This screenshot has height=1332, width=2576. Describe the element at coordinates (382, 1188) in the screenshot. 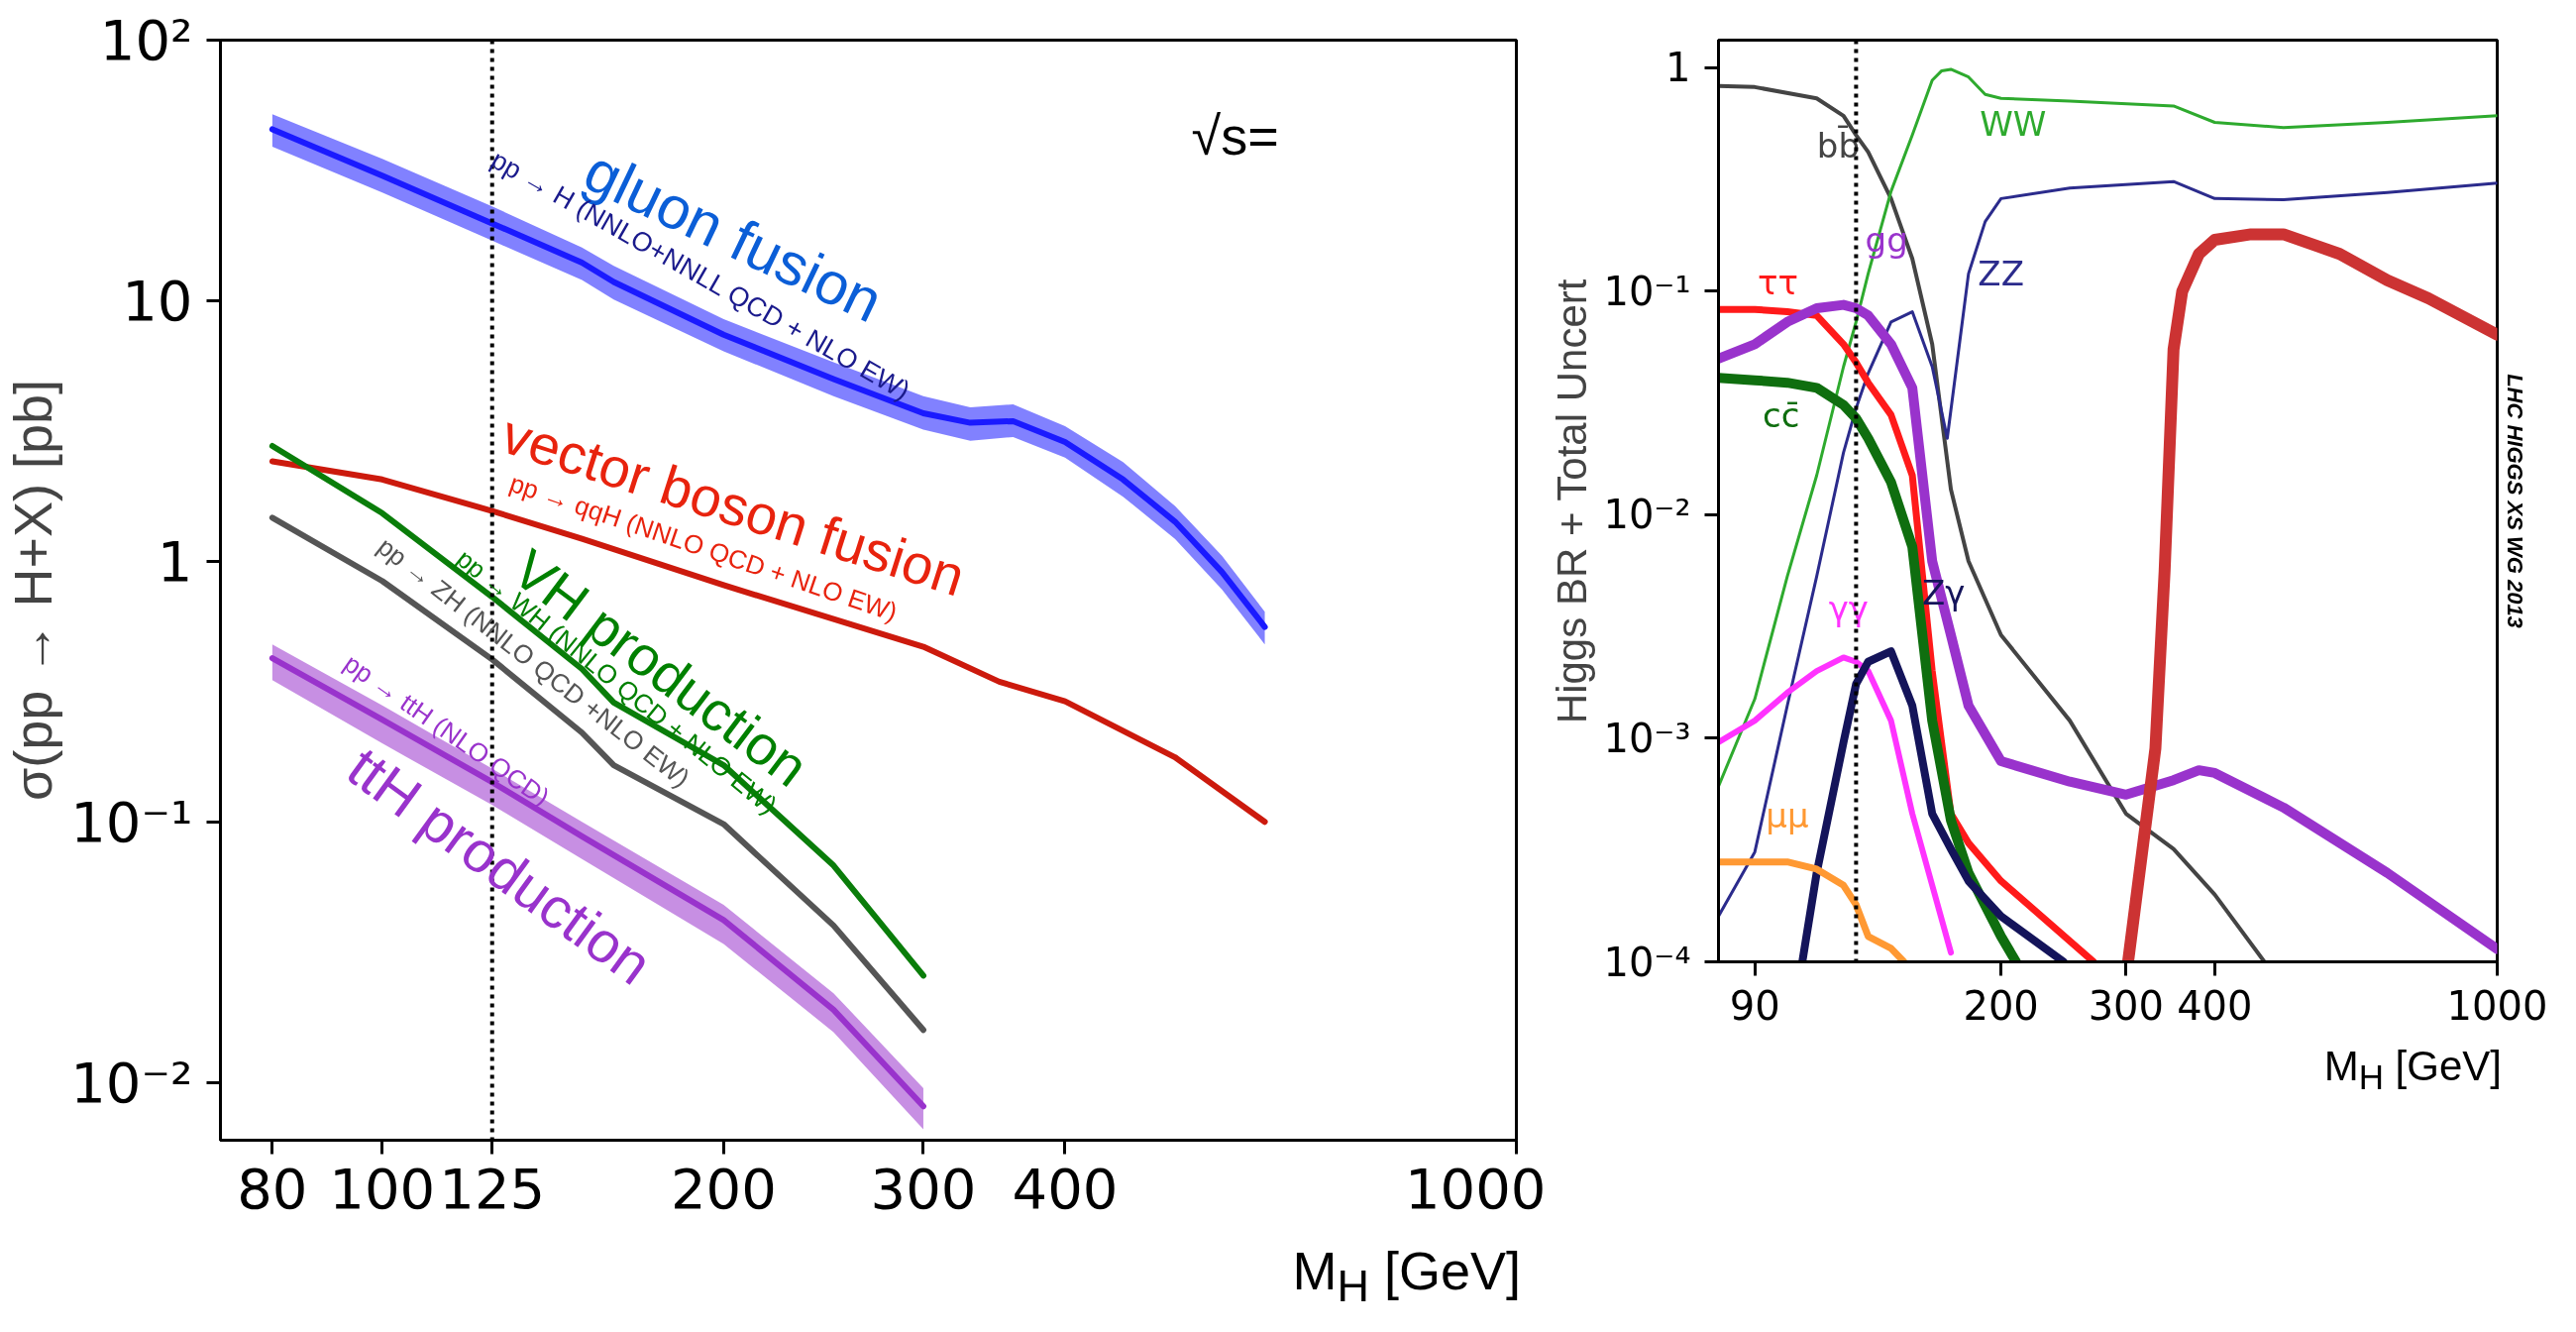

I see `x-tick-label: 100` at that location.